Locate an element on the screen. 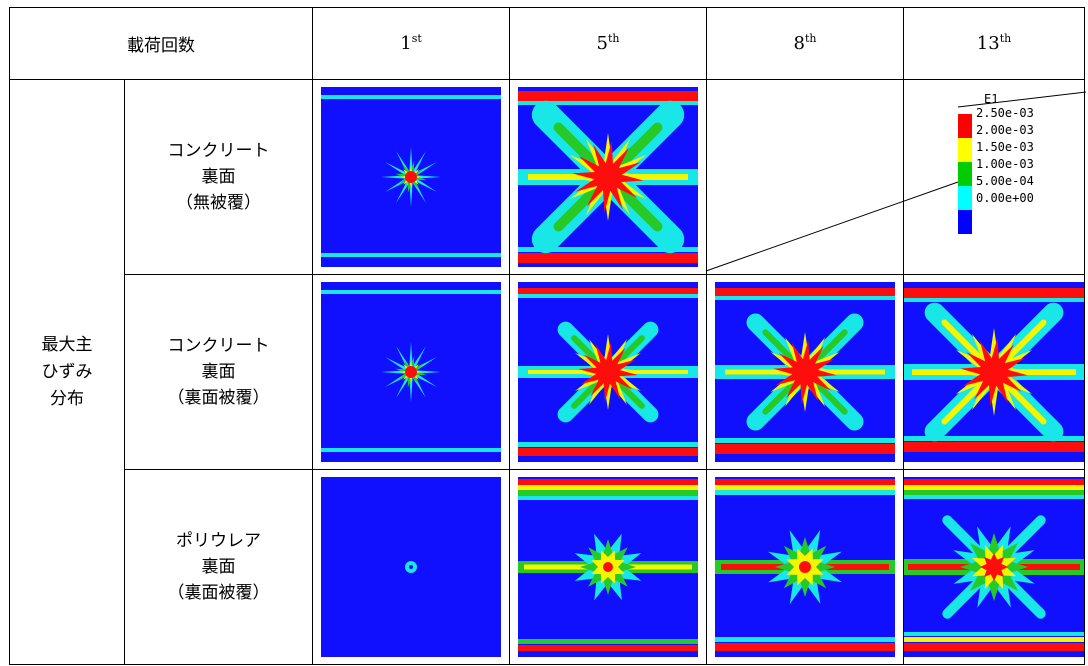 The image size is (1088, 666). col-header-num: 1 is located at coordinates (406, 43).